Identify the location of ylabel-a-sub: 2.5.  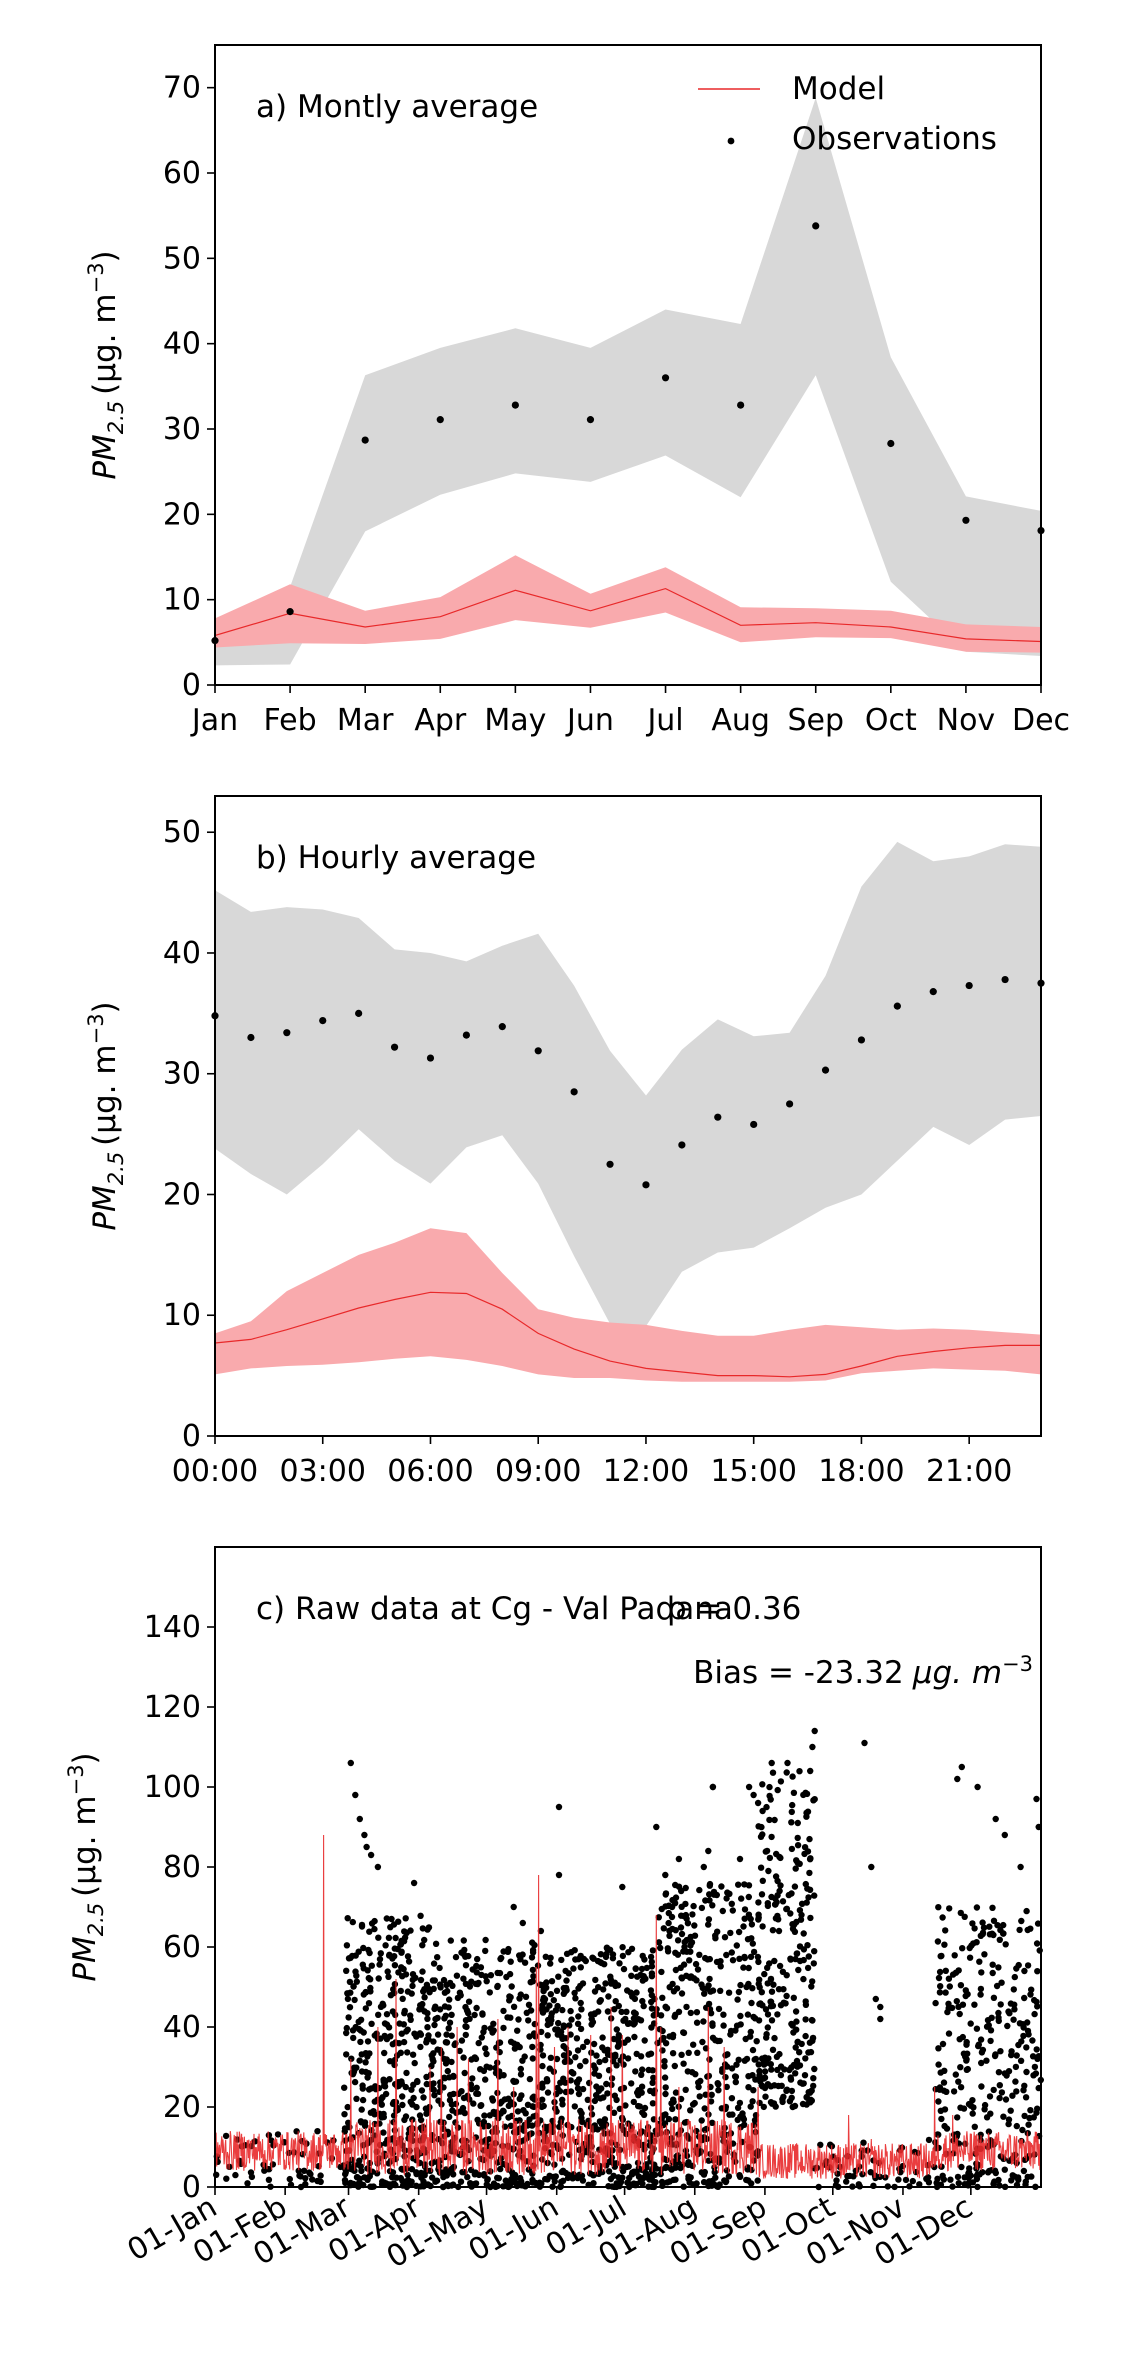
(116, 417).